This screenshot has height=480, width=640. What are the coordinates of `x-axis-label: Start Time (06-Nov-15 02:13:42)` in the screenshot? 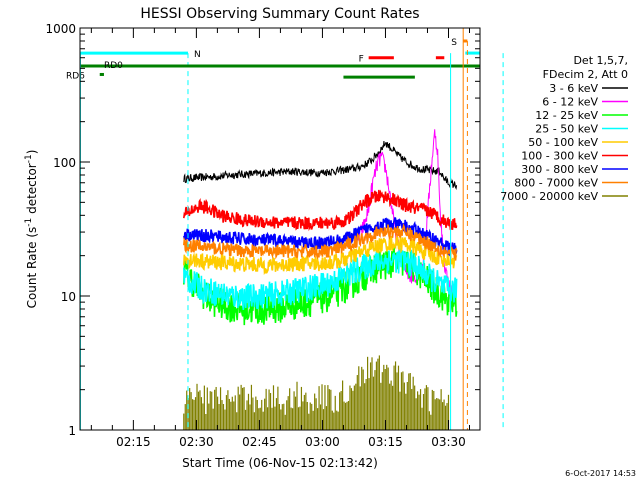 It's located at (280, 463).